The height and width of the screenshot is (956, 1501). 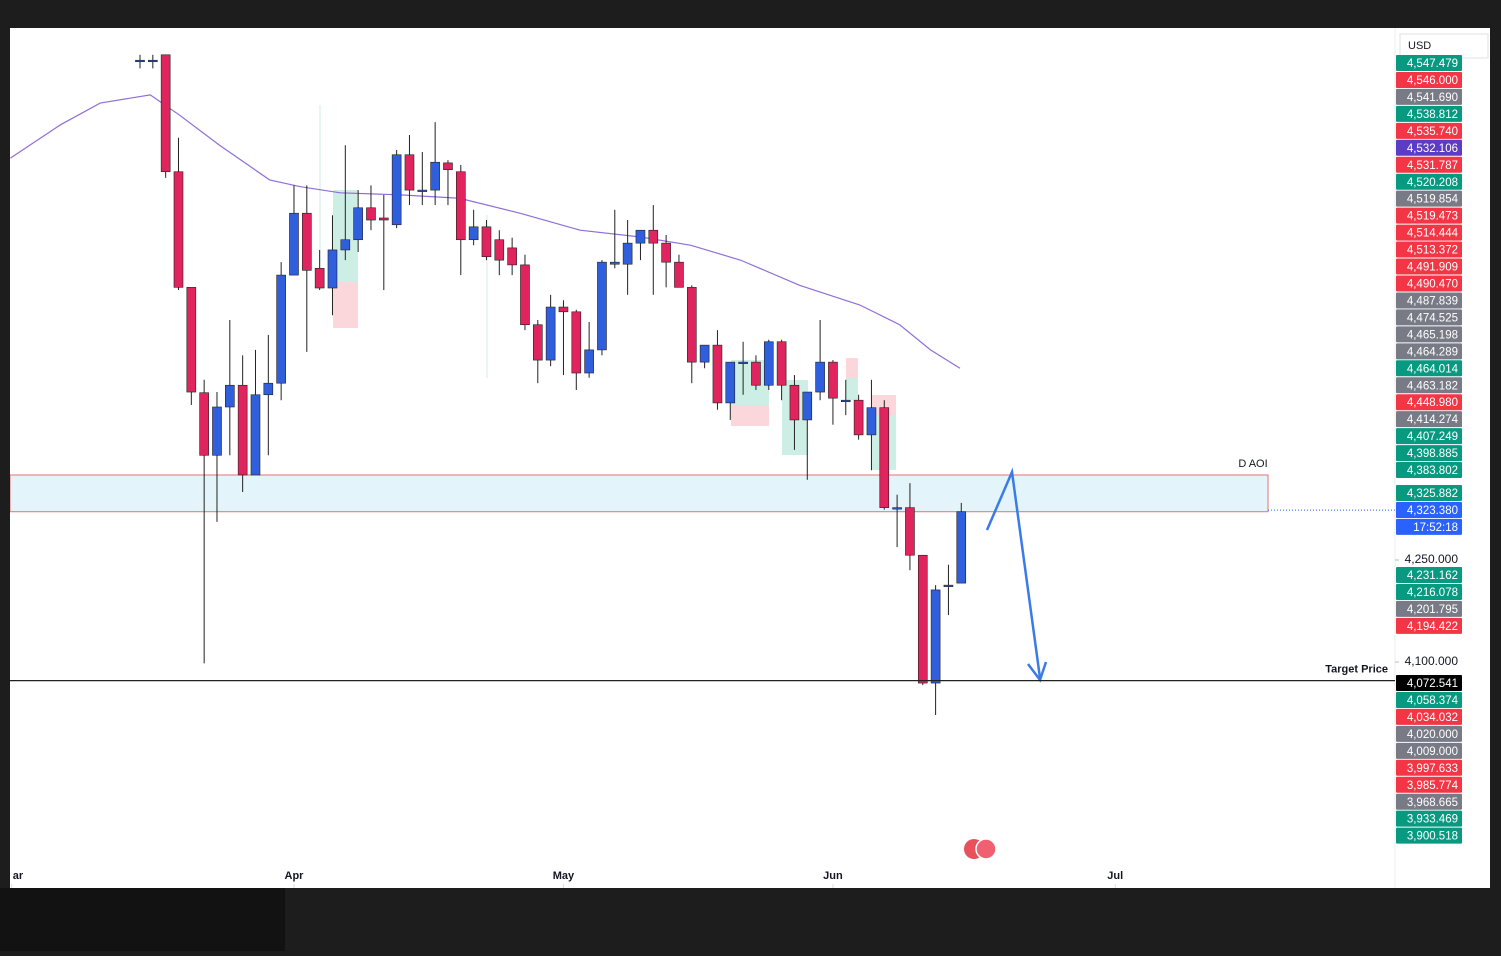 I want to click on currency: USD, so click(x=1419, y=46).